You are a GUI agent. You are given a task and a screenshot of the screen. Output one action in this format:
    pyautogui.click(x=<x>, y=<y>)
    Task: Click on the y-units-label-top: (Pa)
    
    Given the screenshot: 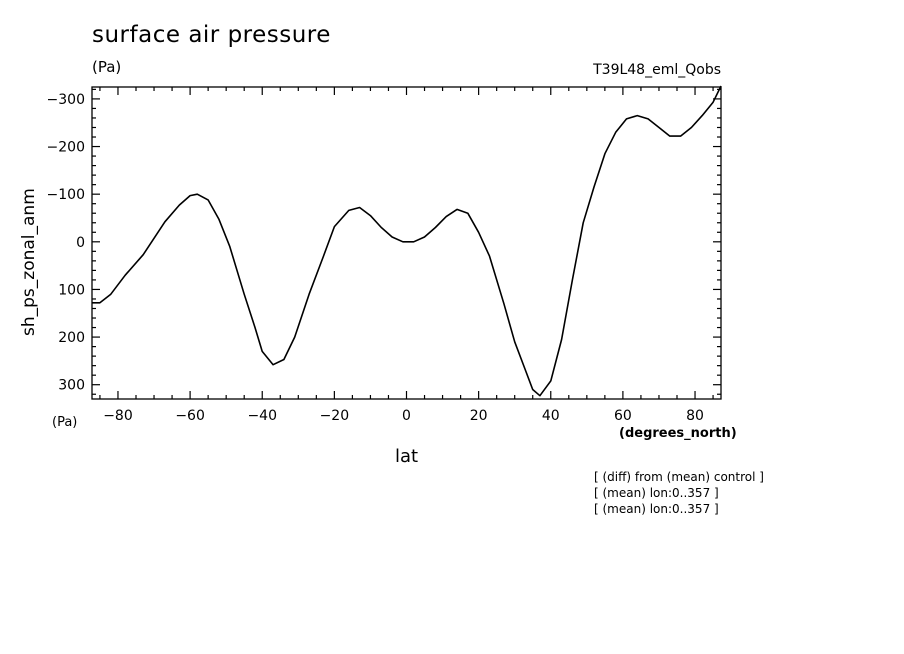 What is the action you would take?
    pyautogui.click(x=107, y=67)
    